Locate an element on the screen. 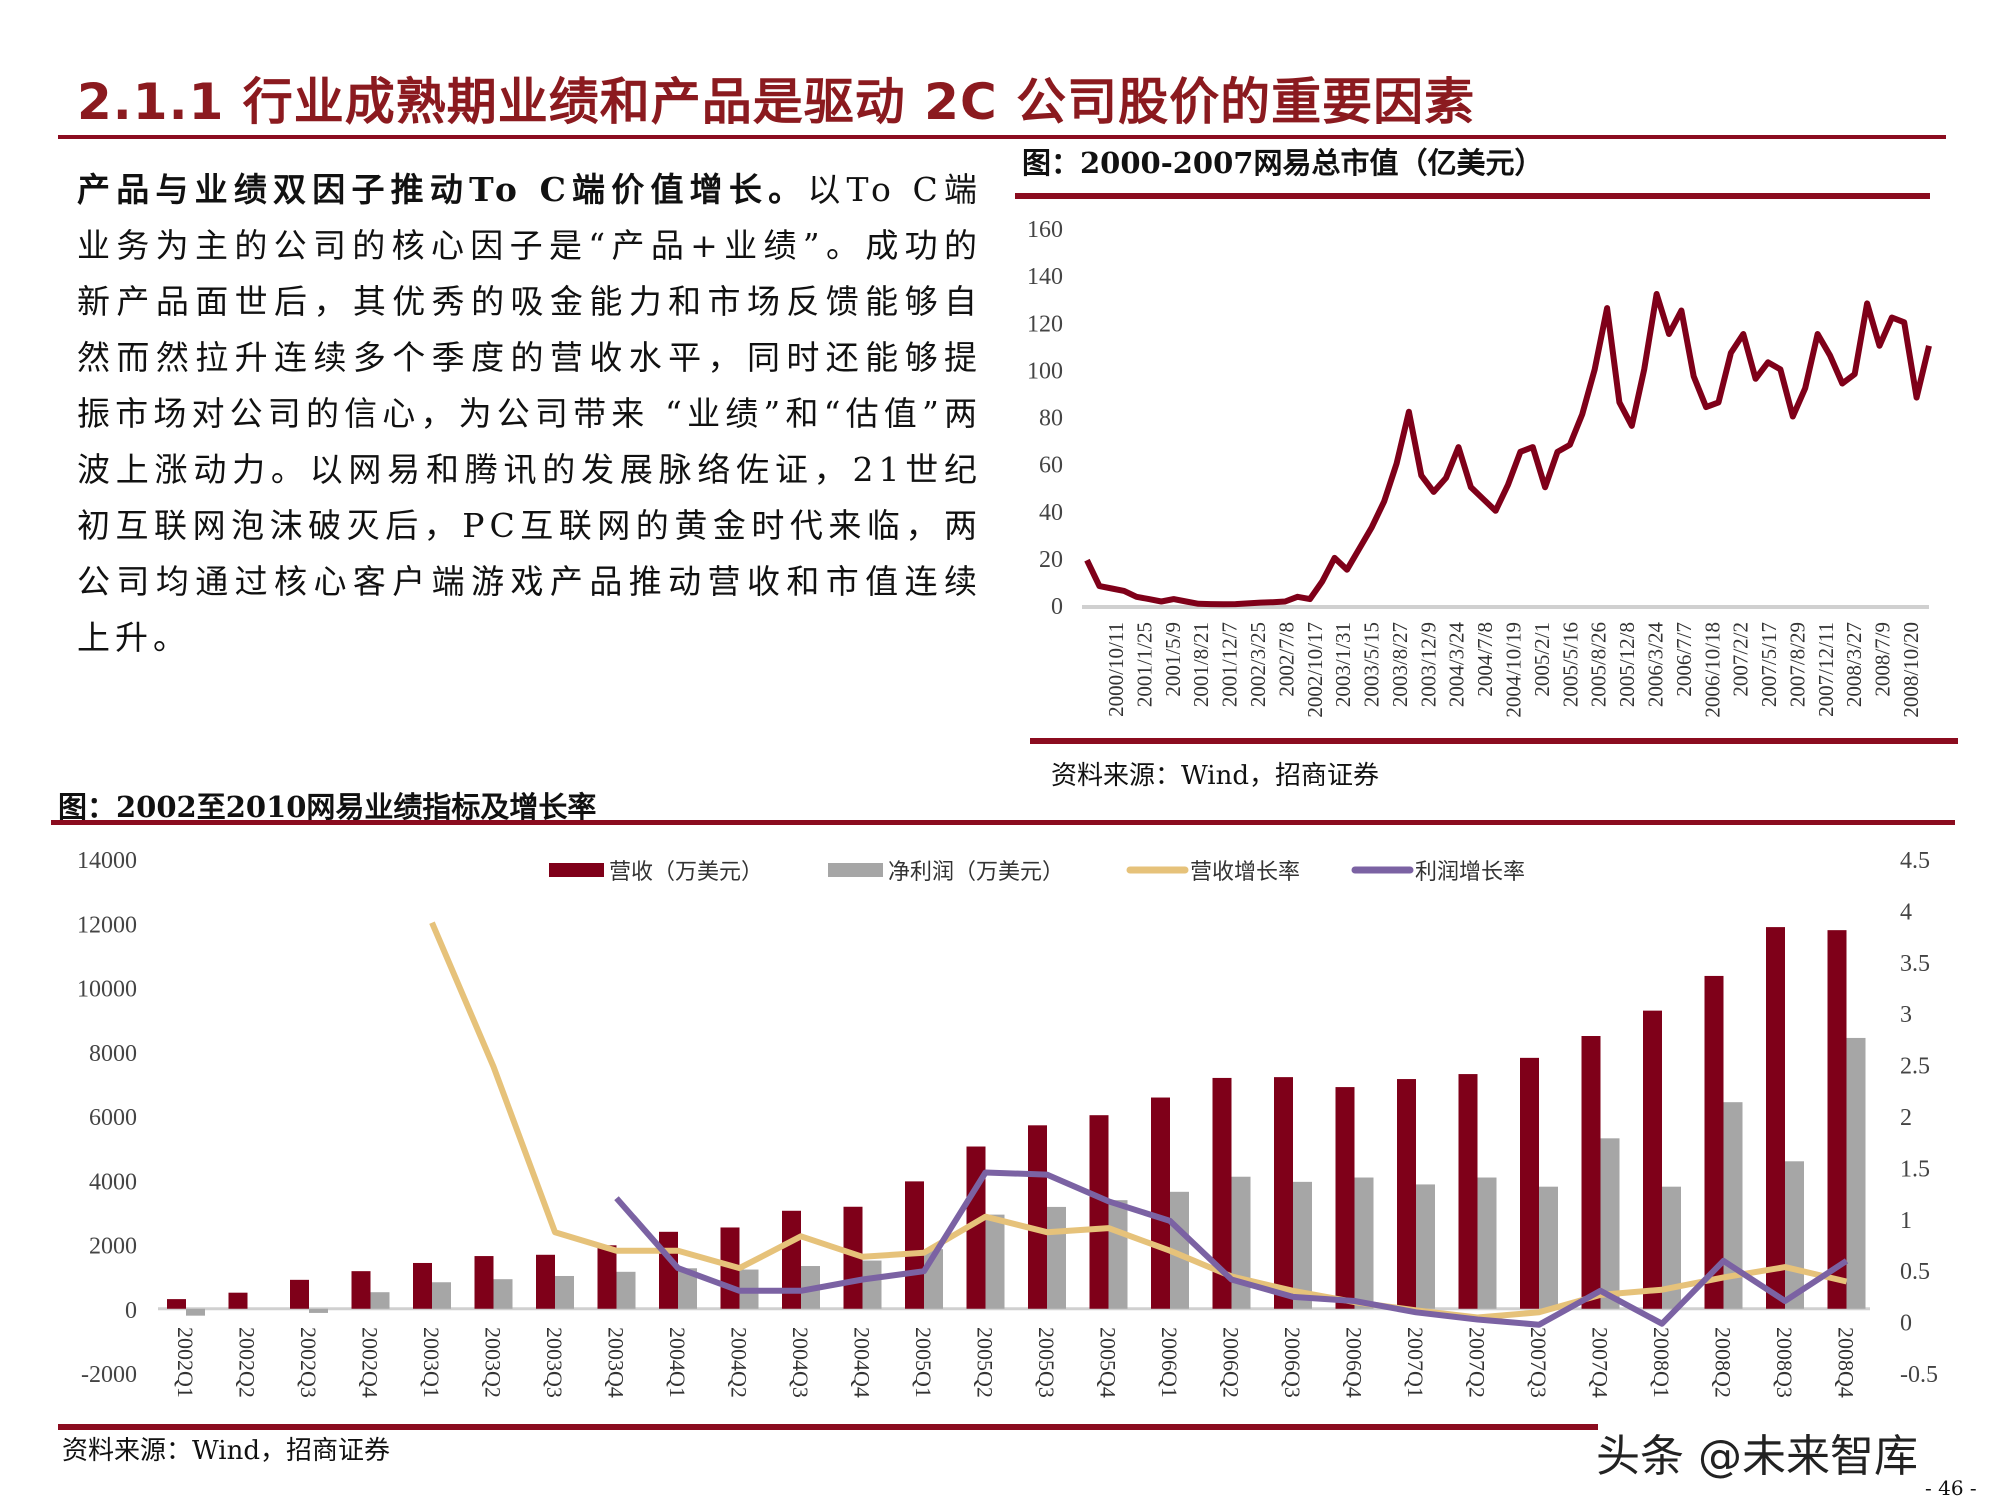  x-tick-label: 2002/7/8 is located at coordinates (1286, 659).